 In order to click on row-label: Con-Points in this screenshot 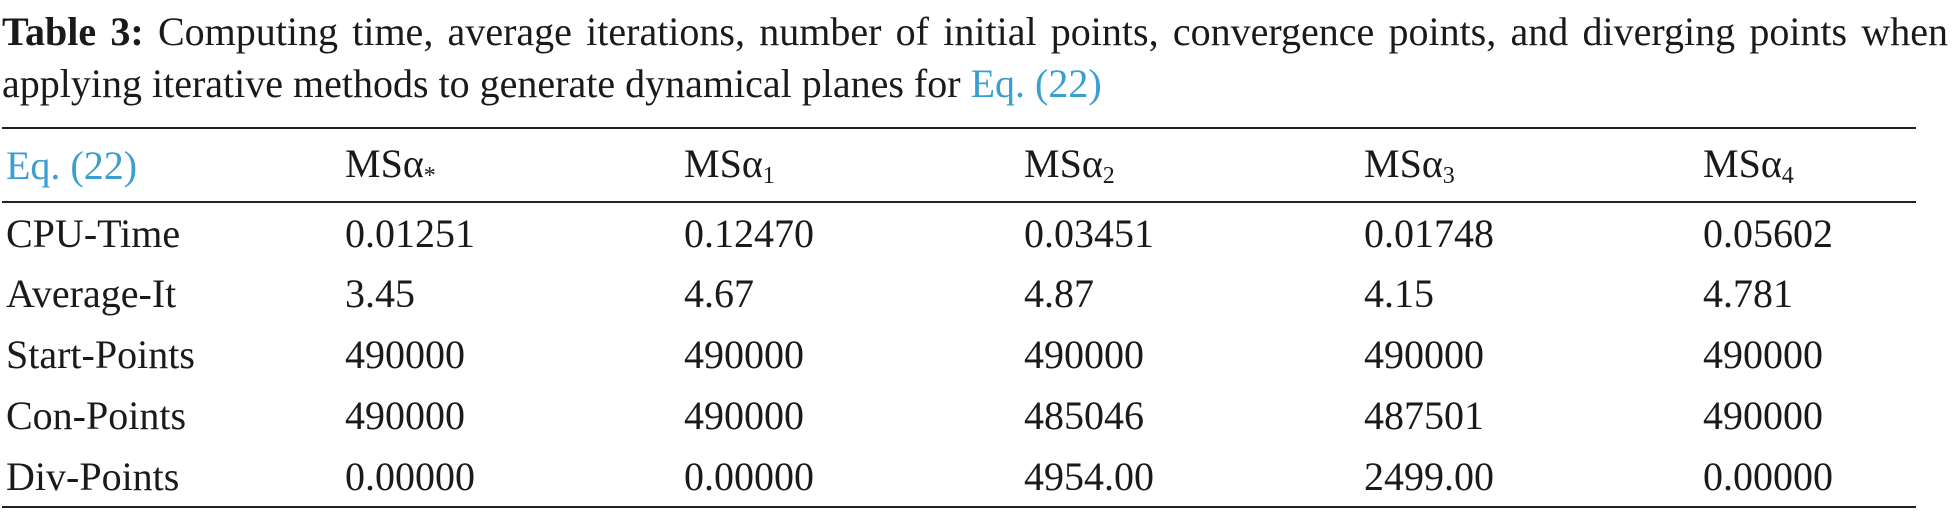, I will do `click(96, 415)`.